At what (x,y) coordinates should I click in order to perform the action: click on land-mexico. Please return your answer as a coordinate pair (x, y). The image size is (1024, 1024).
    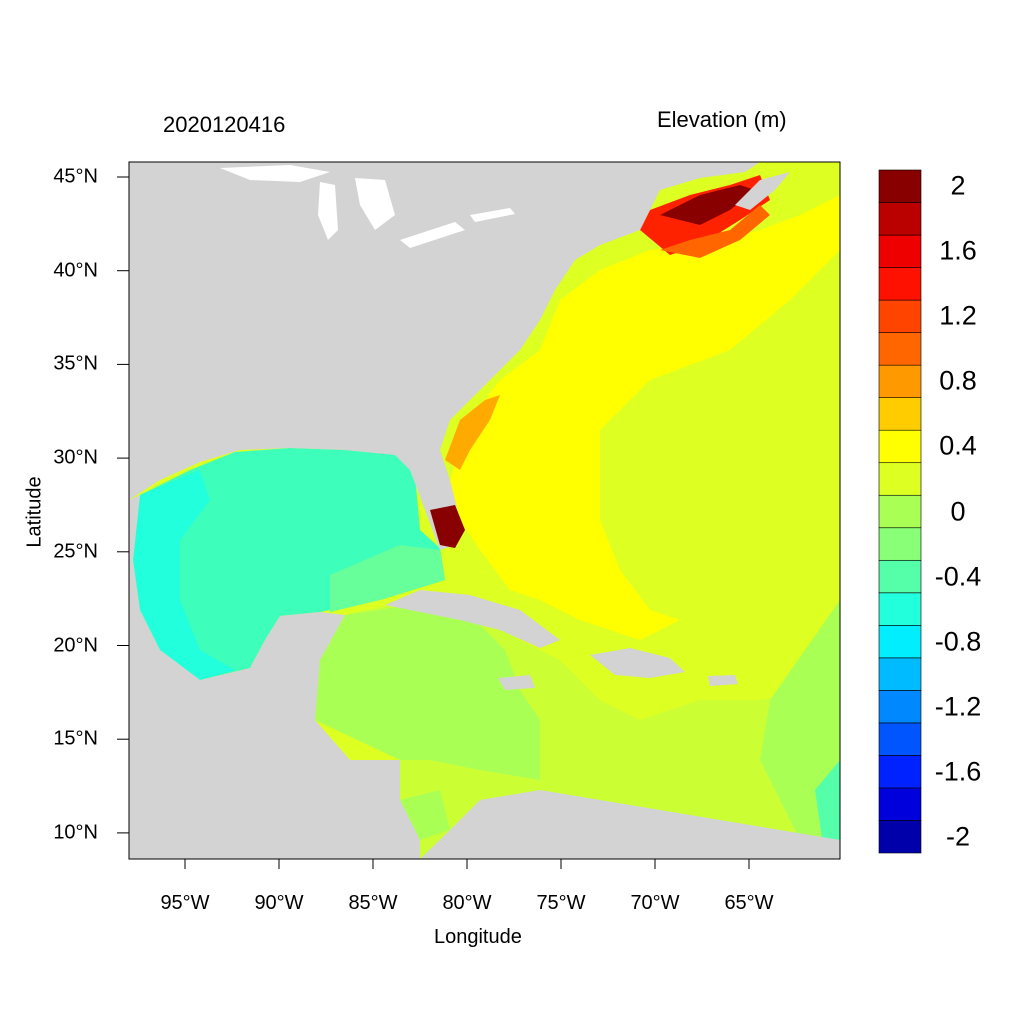
    Looking at the image, I should click on (274, 677).